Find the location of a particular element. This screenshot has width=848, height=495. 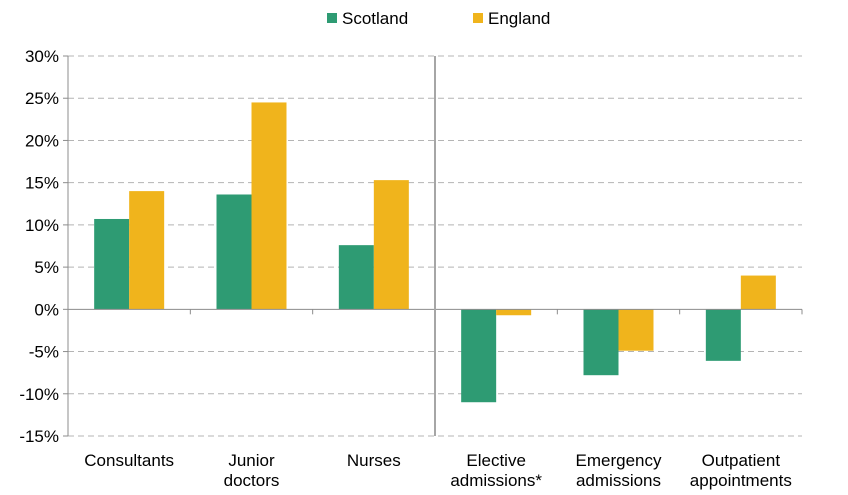

x-tick-label: Outpatient is located at coordinates (741, 460).